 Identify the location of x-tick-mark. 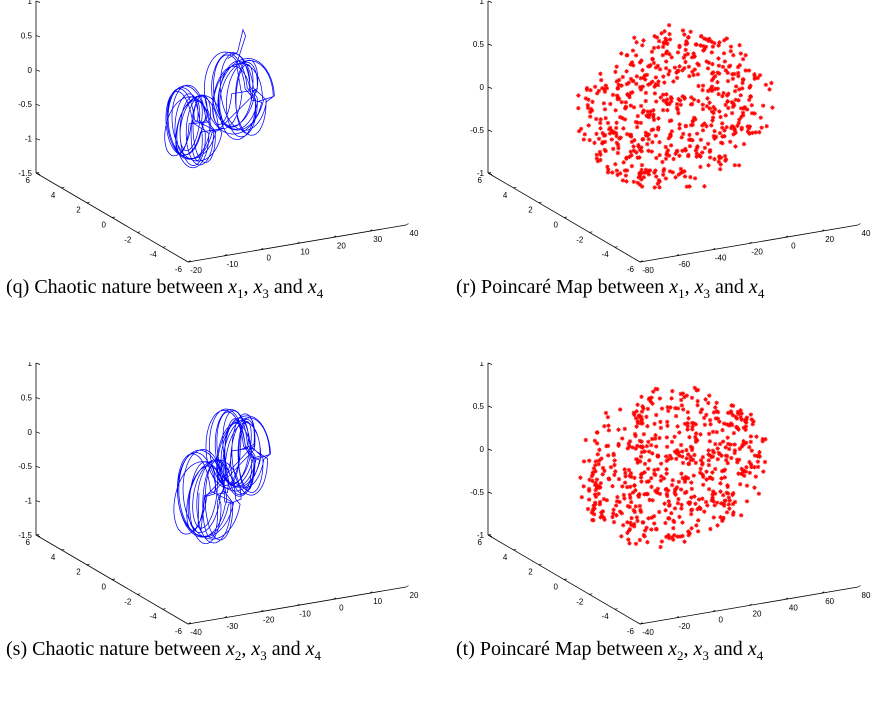
(859, 225).